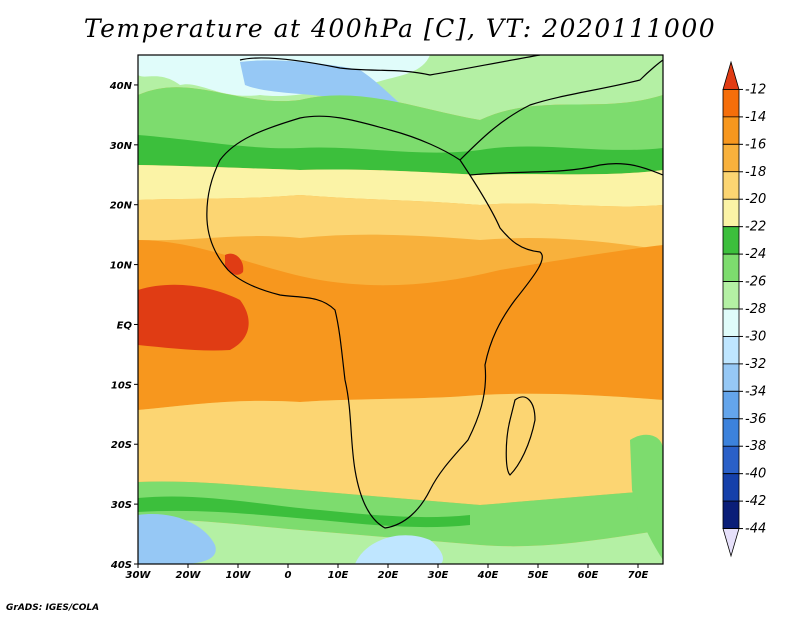 This screenshot has height=618, width=800. What do you see at coordinates (121, 445) in the screenshot?
I see `y-tick-label: 20S` at bounding box center [121, 445].